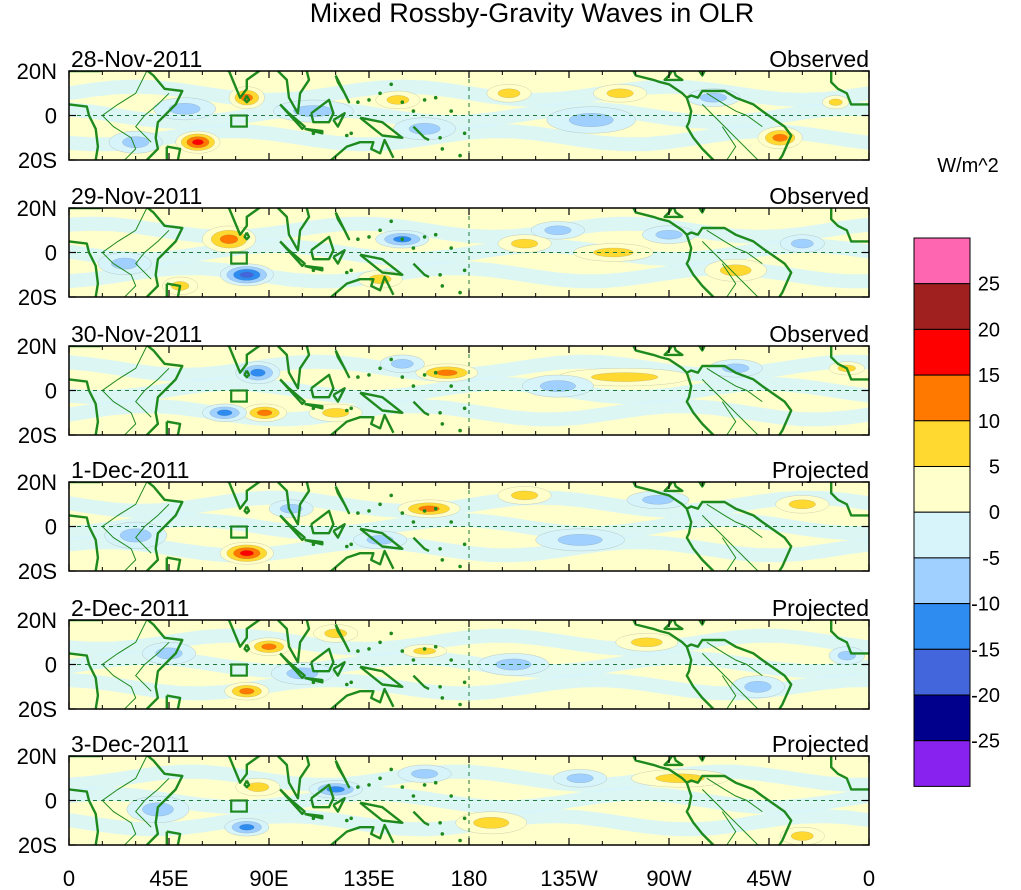  Describe the element at coordinates (994, 468) in the screenshot. I see `colorbar-level: 5` at that location.